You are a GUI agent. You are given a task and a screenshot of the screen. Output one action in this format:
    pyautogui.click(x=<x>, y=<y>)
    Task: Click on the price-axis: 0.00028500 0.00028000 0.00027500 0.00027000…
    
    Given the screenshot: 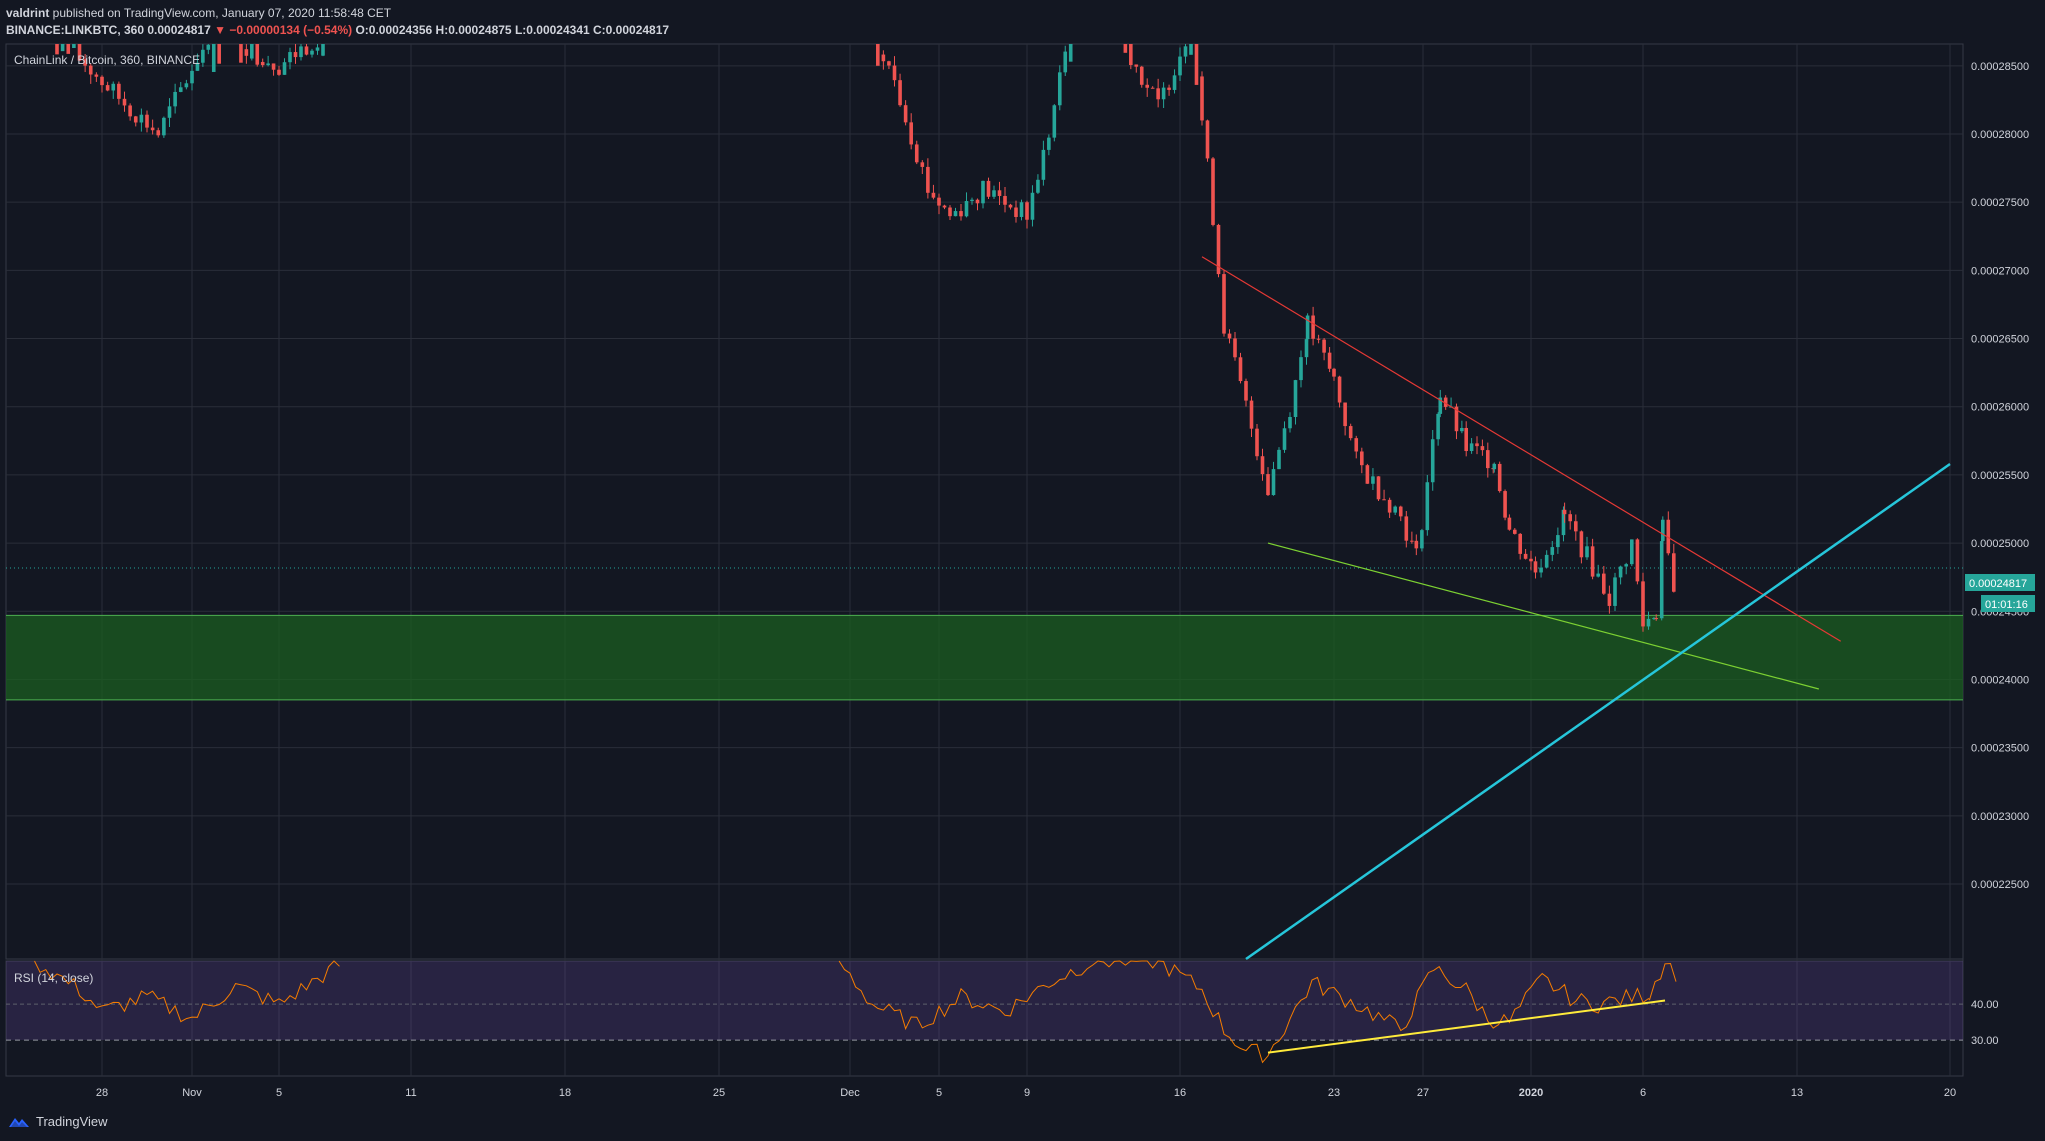 What is the action you would take?
    pyautogui.click(x=2000, y=476)
    